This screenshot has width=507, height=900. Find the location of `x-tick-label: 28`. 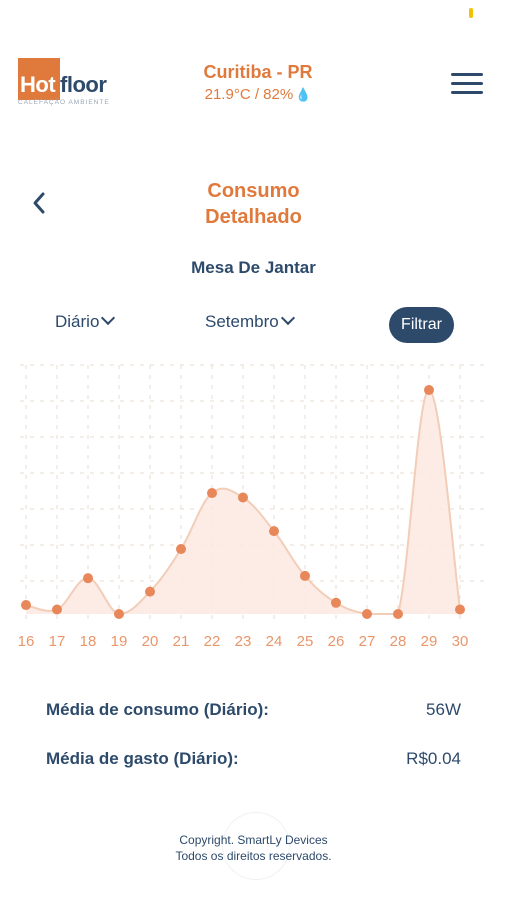

x-tick-label: 28 is located at coordinates (398, 641).